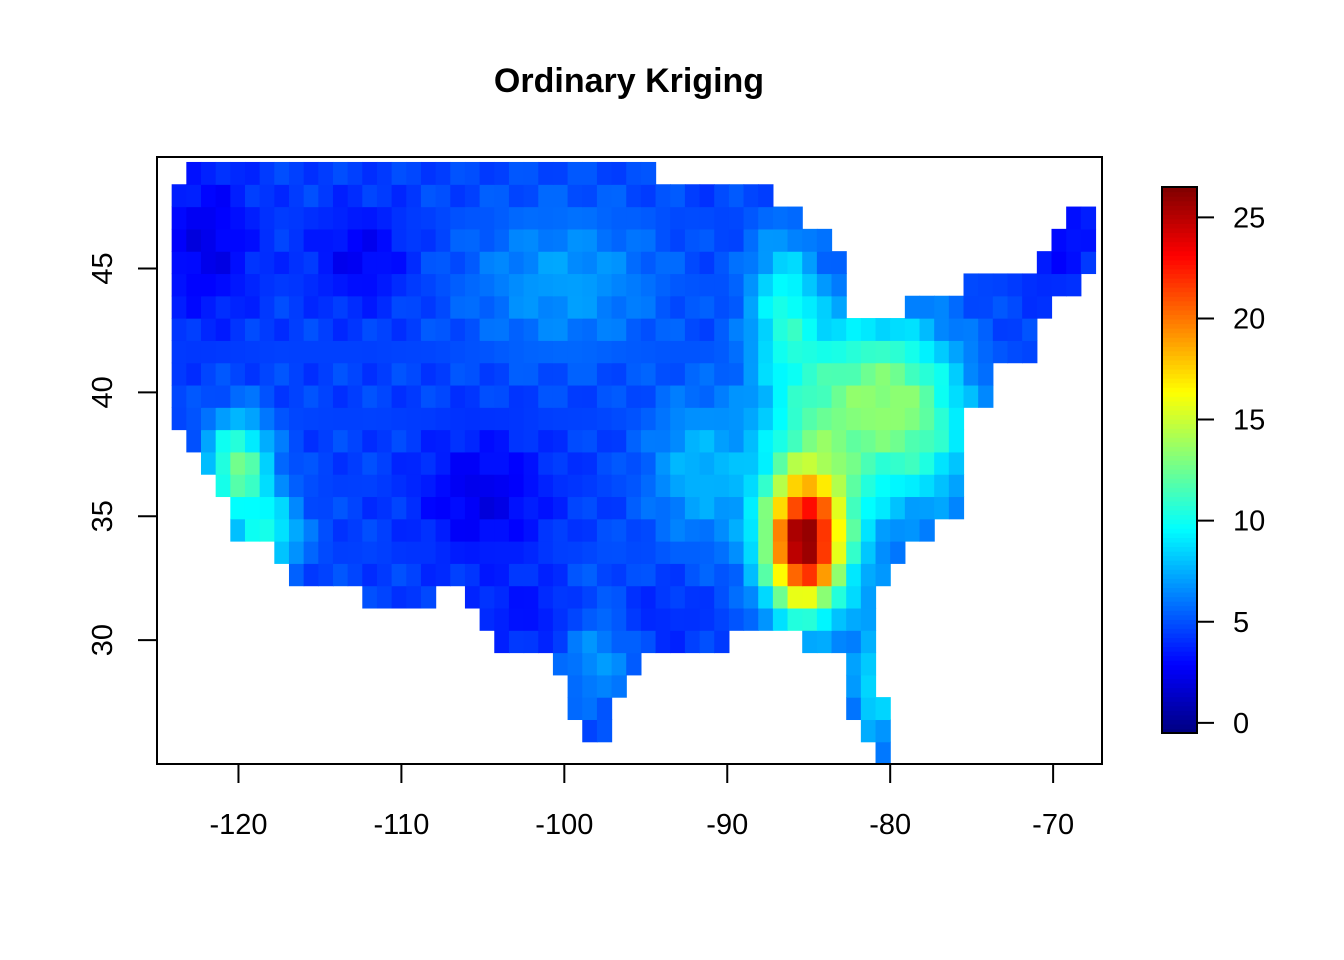  Describe the element at coordinates (103, 392) in the screenshot. I see `y-tick-label: 40` at that location.